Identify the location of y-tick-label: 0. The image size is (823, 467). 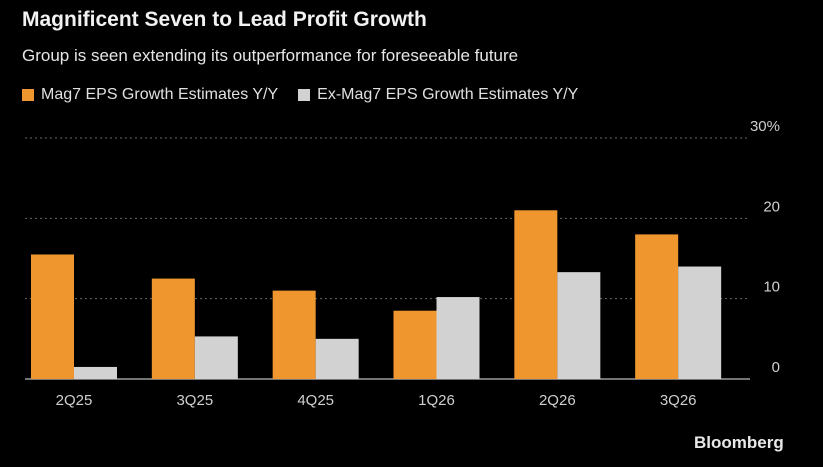
(776, 367).